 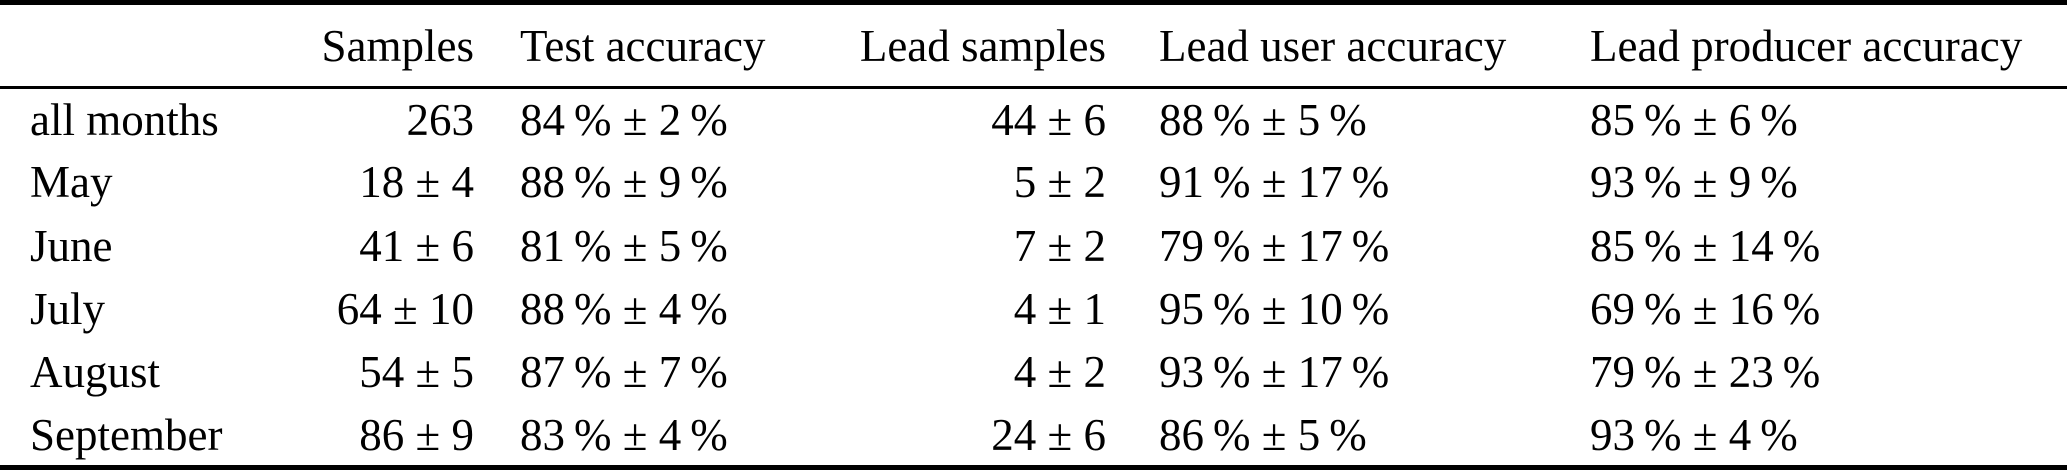 What do you see at coordinates (1274, 309) in the screenshot?
I see `cell-lead-user-accuracy: 95 % ± 10 %` at bounding box center [1274, 309].